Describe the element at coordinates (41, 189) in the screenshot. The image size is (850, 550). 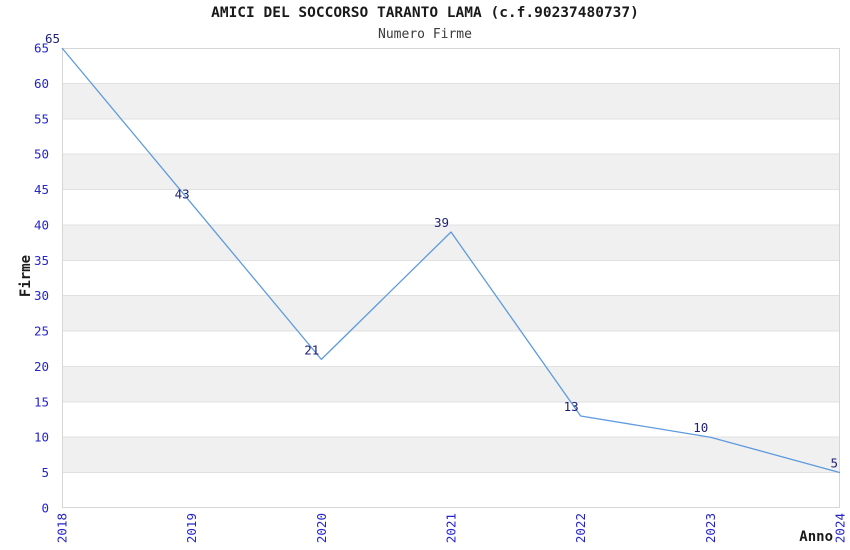
I see `y-tick-label: 45` at that location.